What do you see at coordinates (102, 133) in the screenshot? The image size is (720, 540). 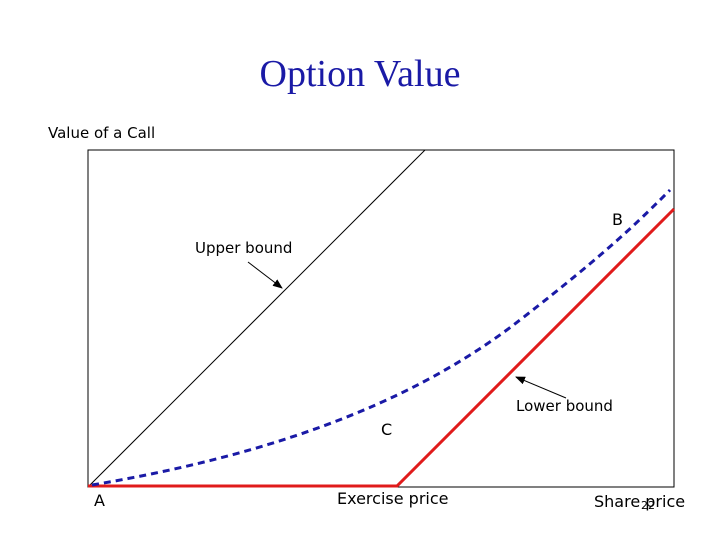 I see `y-axis-label: Value of a Call` at bounding box center [102, 133].